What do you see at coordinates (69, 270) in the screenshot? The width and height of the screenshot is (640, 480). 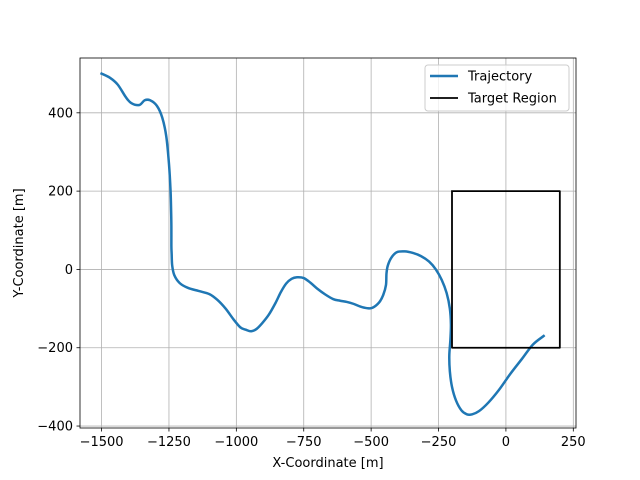 I see `y-tick-label: 0` at bounding box center [69, 270].